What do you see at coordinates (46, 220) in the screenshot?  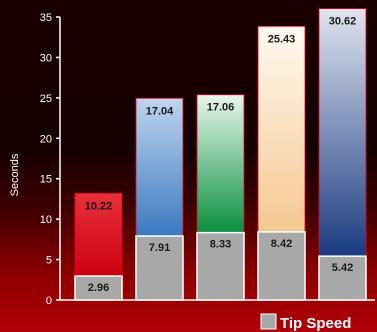 I see `y-tick-label: 10` at bounding box center [46, 220].